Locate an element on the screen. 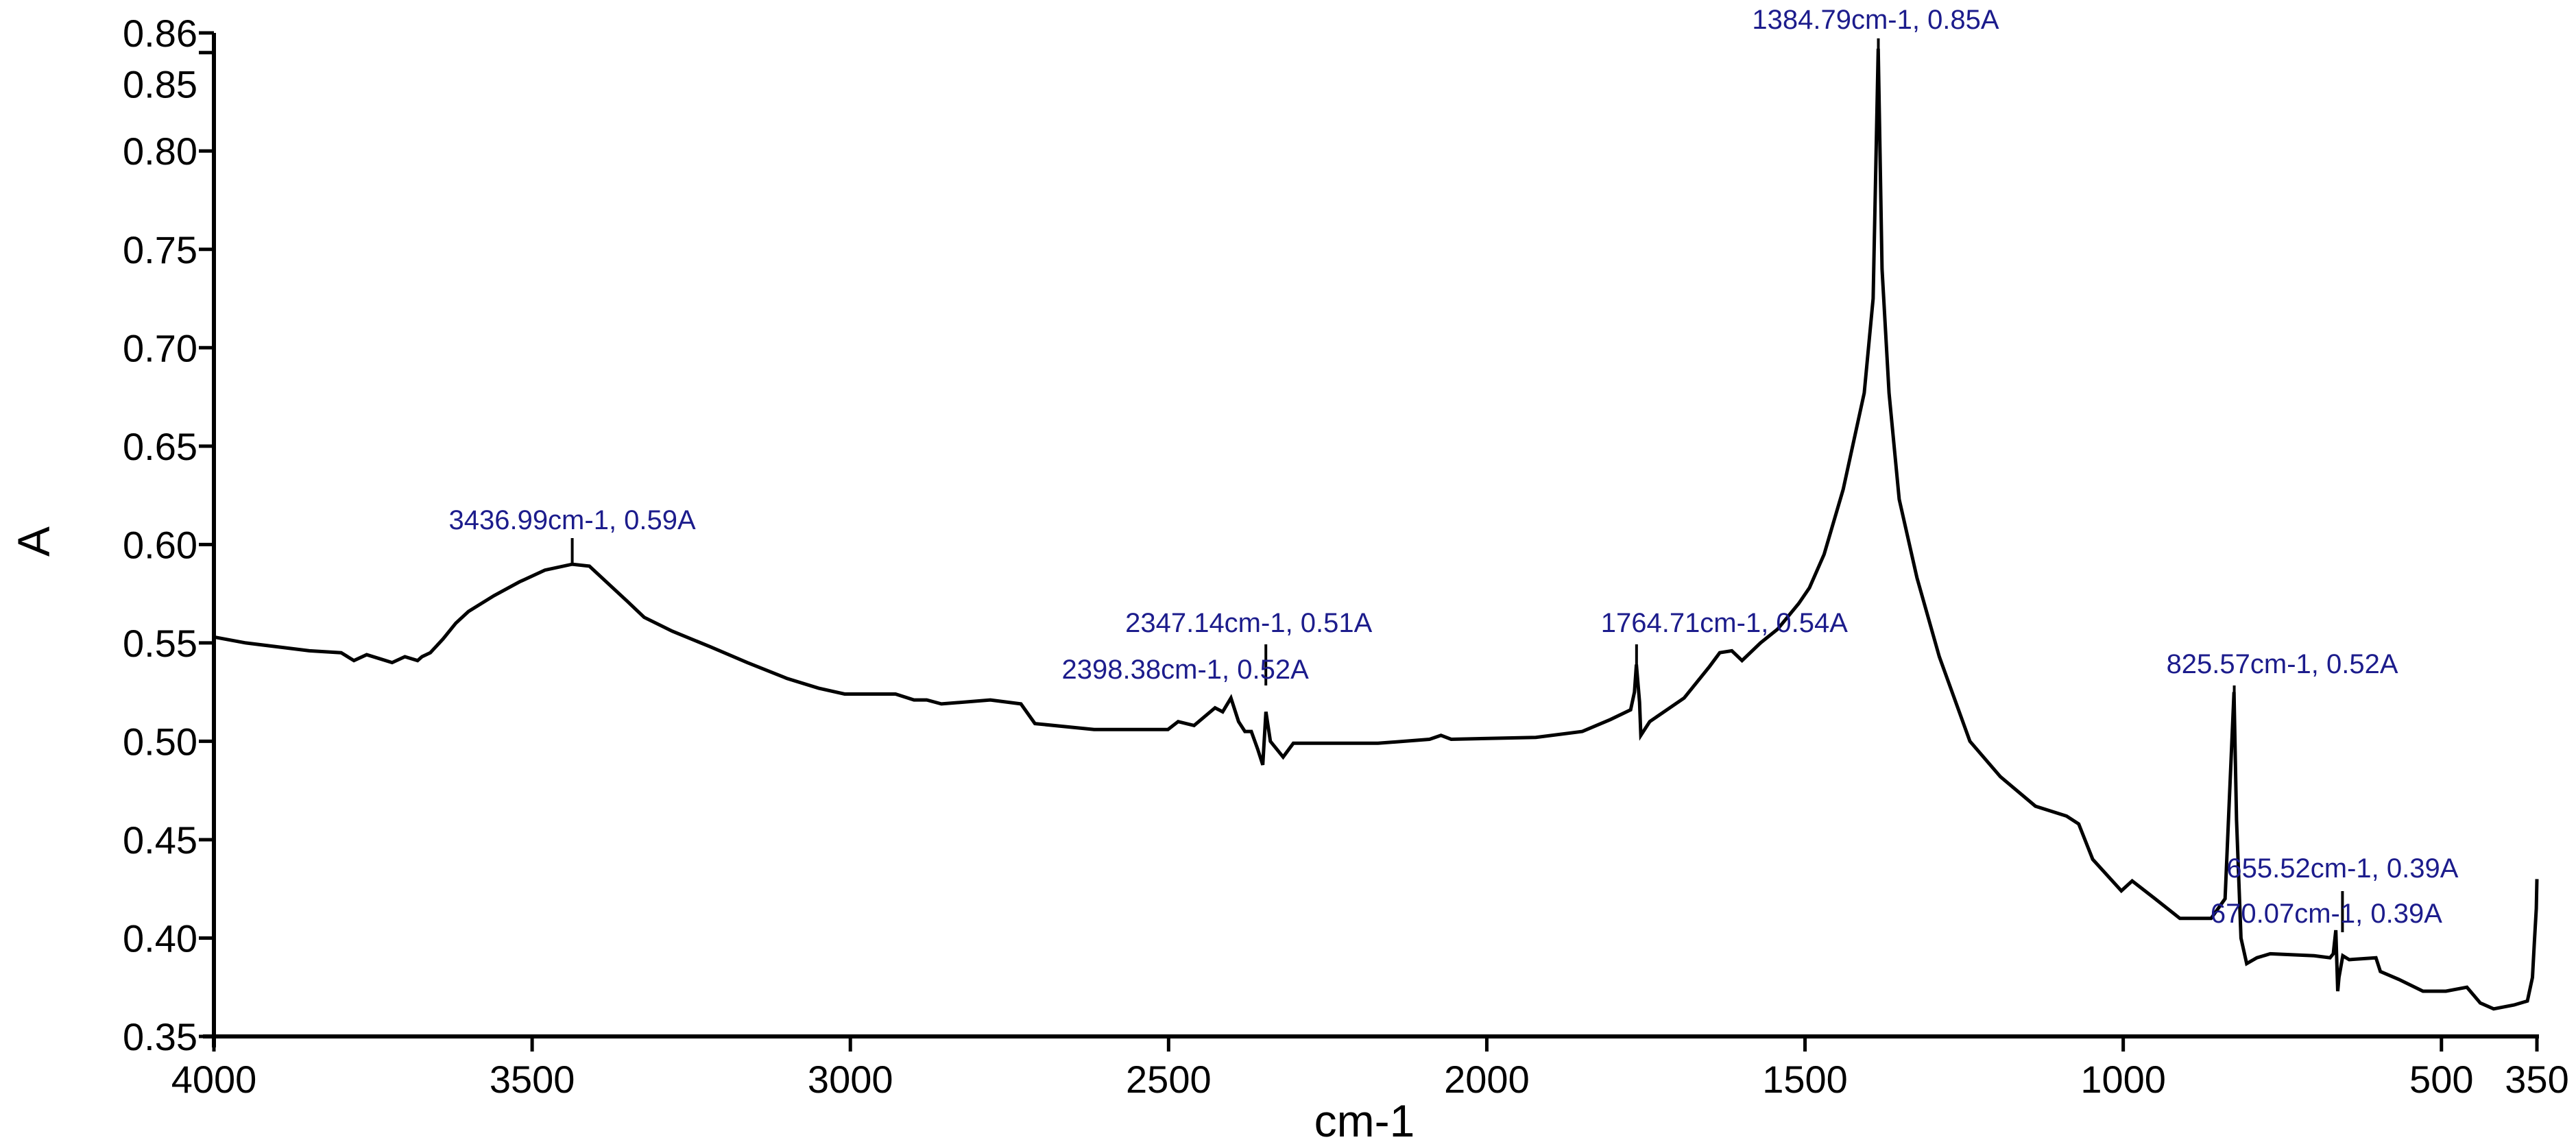 The height and width of the screenshot is (1142, 2576). y-tick-label: 0.75 is located at coordinates (160, 250).